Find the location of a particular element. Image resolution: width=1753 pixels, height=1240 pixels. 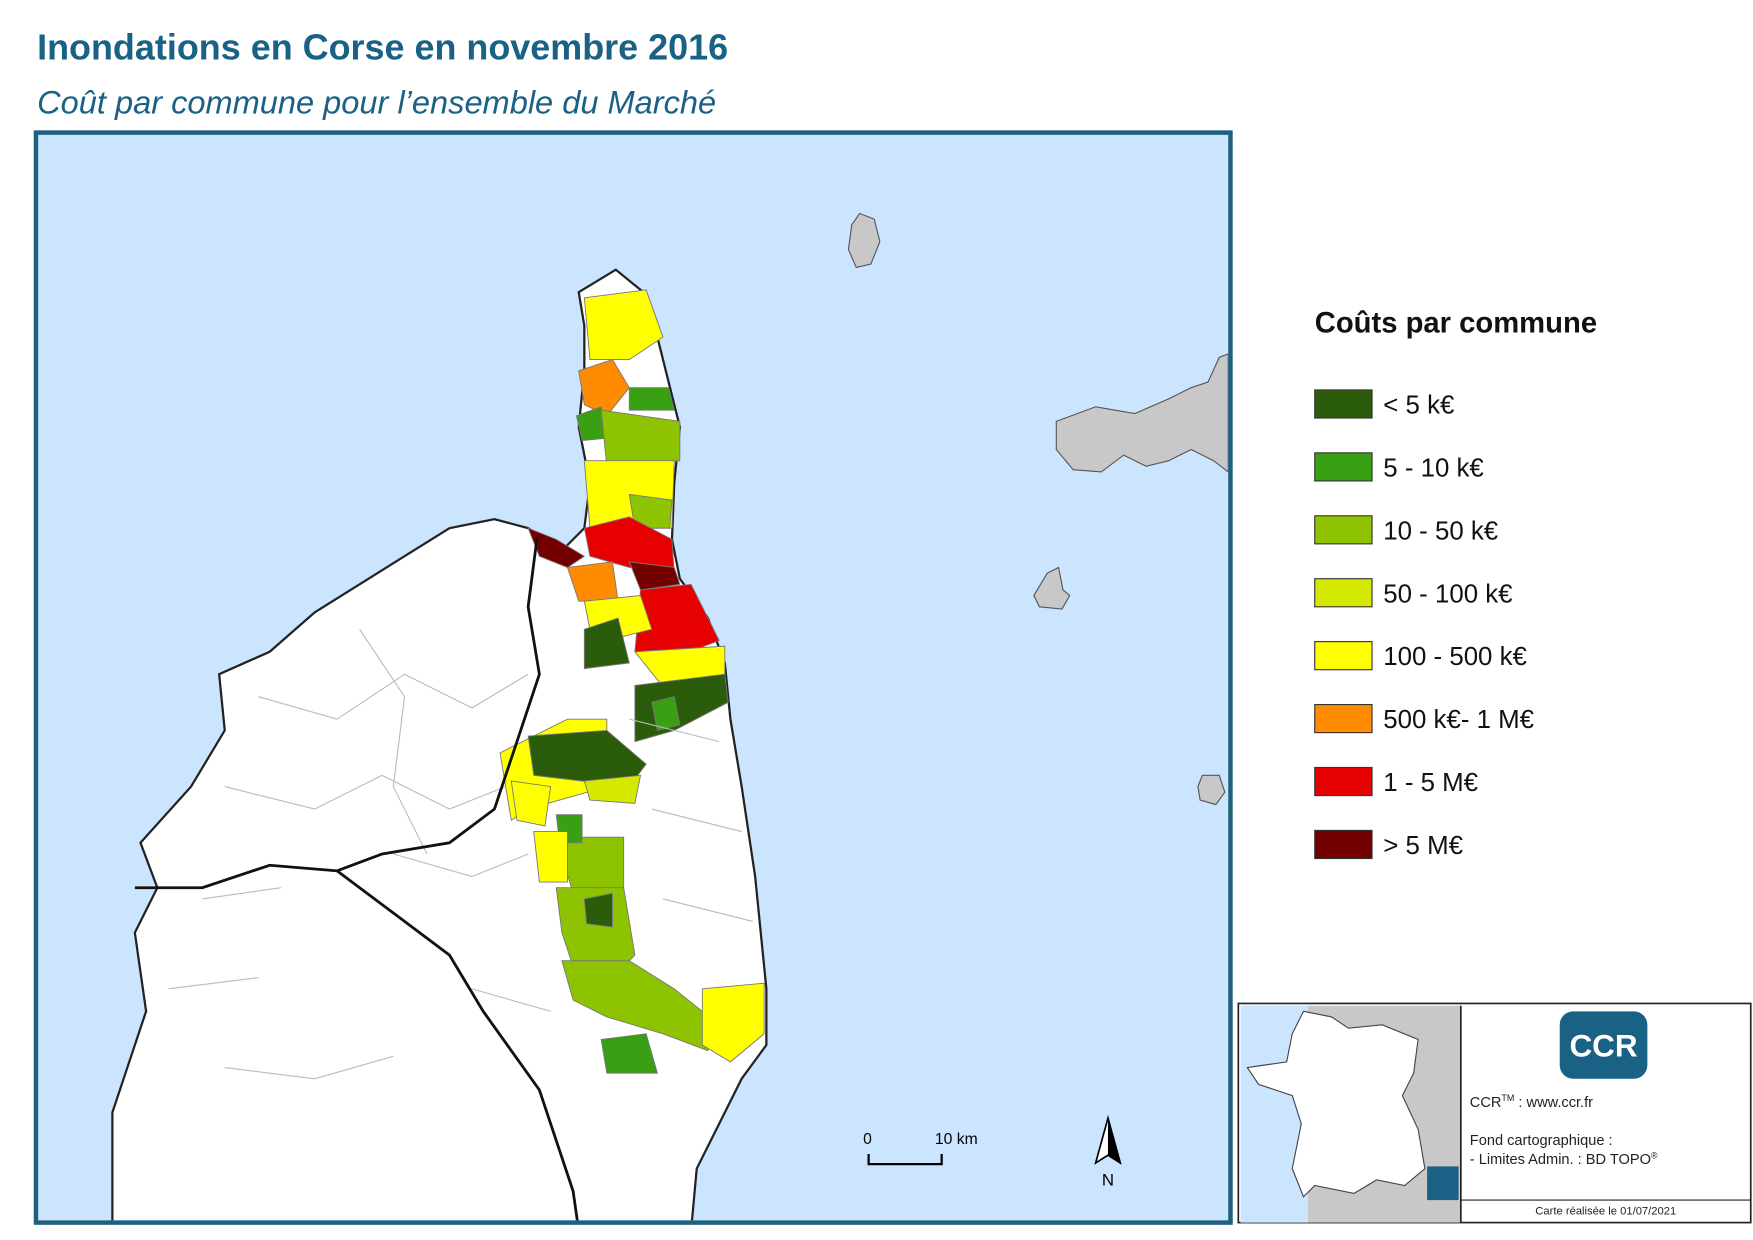

basemap-title: Fond cartographique : is located at coordinates (1541, 1141).